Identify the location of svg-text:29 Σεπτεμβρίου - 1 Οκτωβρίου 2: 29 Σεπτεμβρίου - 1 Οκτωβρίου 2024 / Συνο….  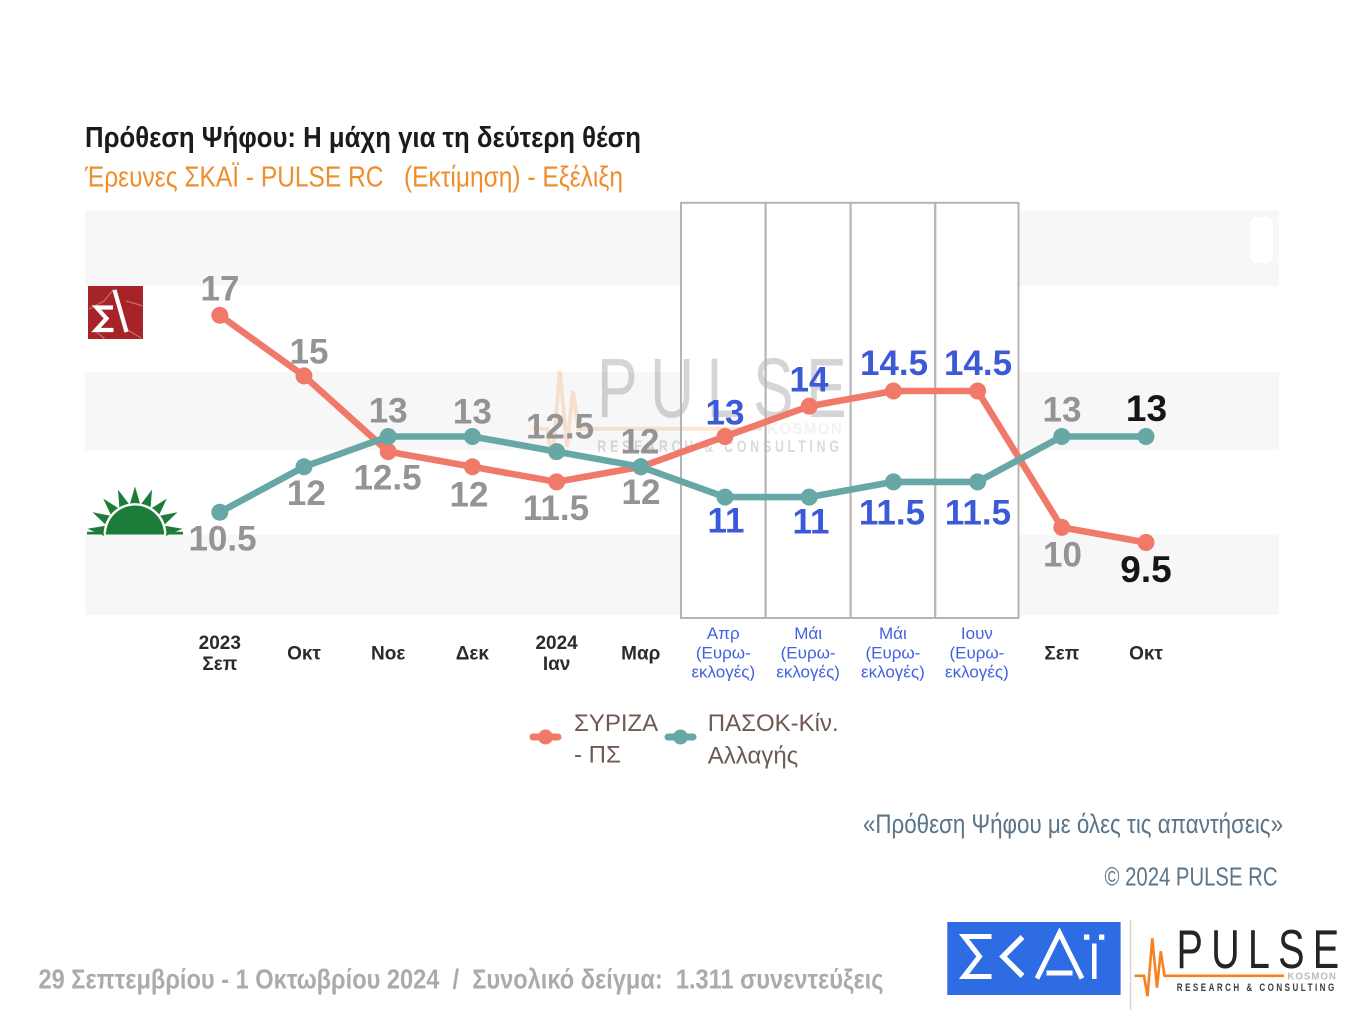
(461, 979).